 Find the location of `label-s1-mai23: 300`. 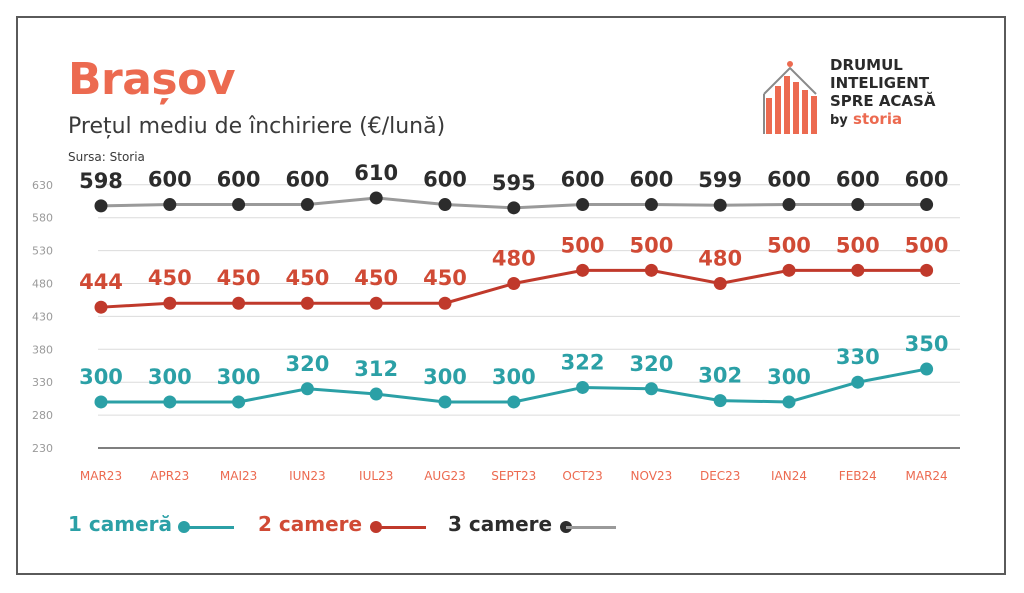

label-s1-mai23: 300 is located at coordinates (239, 377).